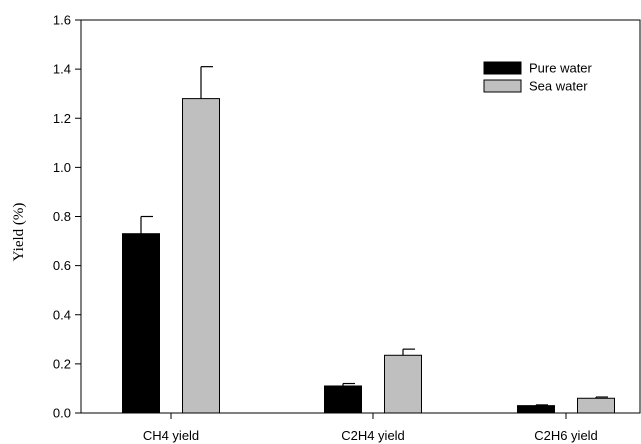  Describe the element at coordinates (566, 435) in the screenshot. I see `x-tick-label: C2H6 yield` at that location.